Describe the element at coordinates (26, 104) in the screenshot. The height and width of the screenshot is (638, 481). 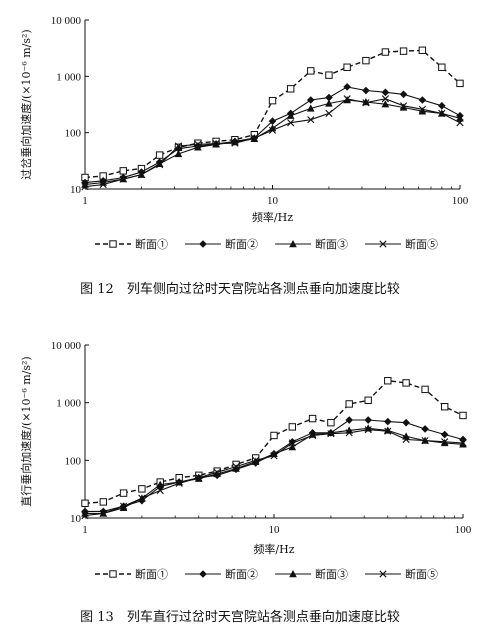
I see `y-axis-label: 过岔垂向加速度/(×10⁻⁶ m/s²)` at that location.